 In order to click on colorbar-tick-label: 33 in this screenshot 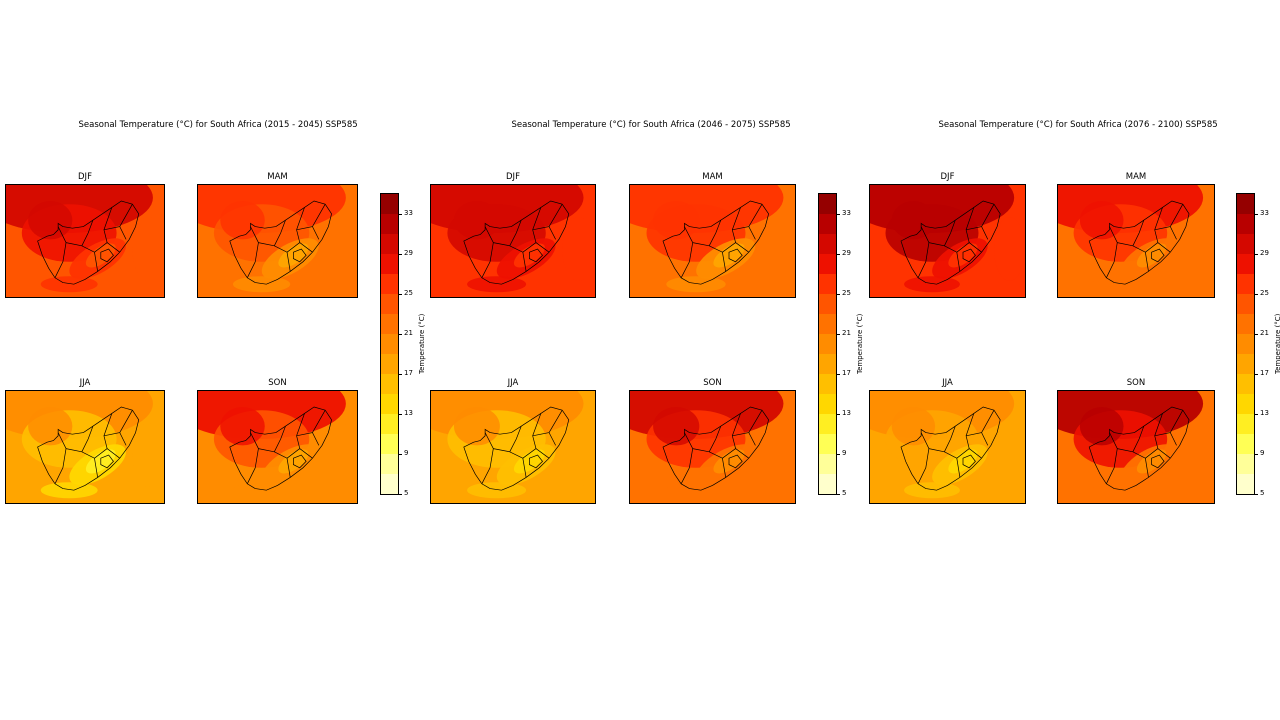, I will do `click(408, 213)`.